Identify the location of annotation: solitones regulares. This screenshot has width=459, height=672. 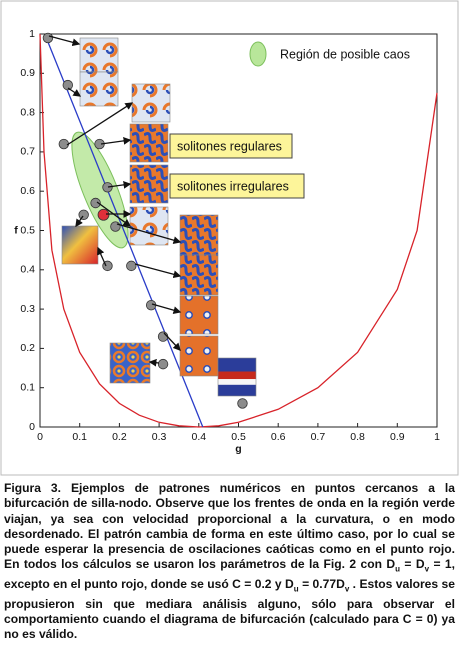
(229, 146).